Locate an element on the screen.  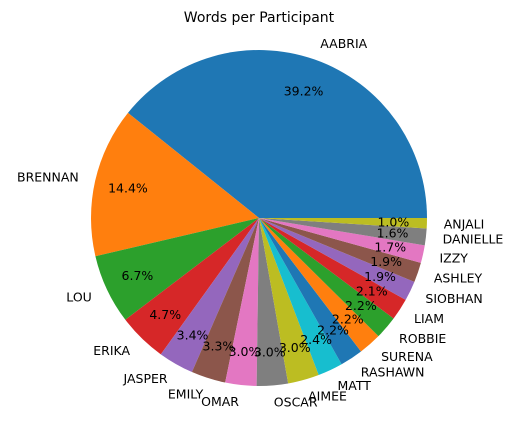
slice-label-brennan: BRENNAN is located at coordinates (48, 177).